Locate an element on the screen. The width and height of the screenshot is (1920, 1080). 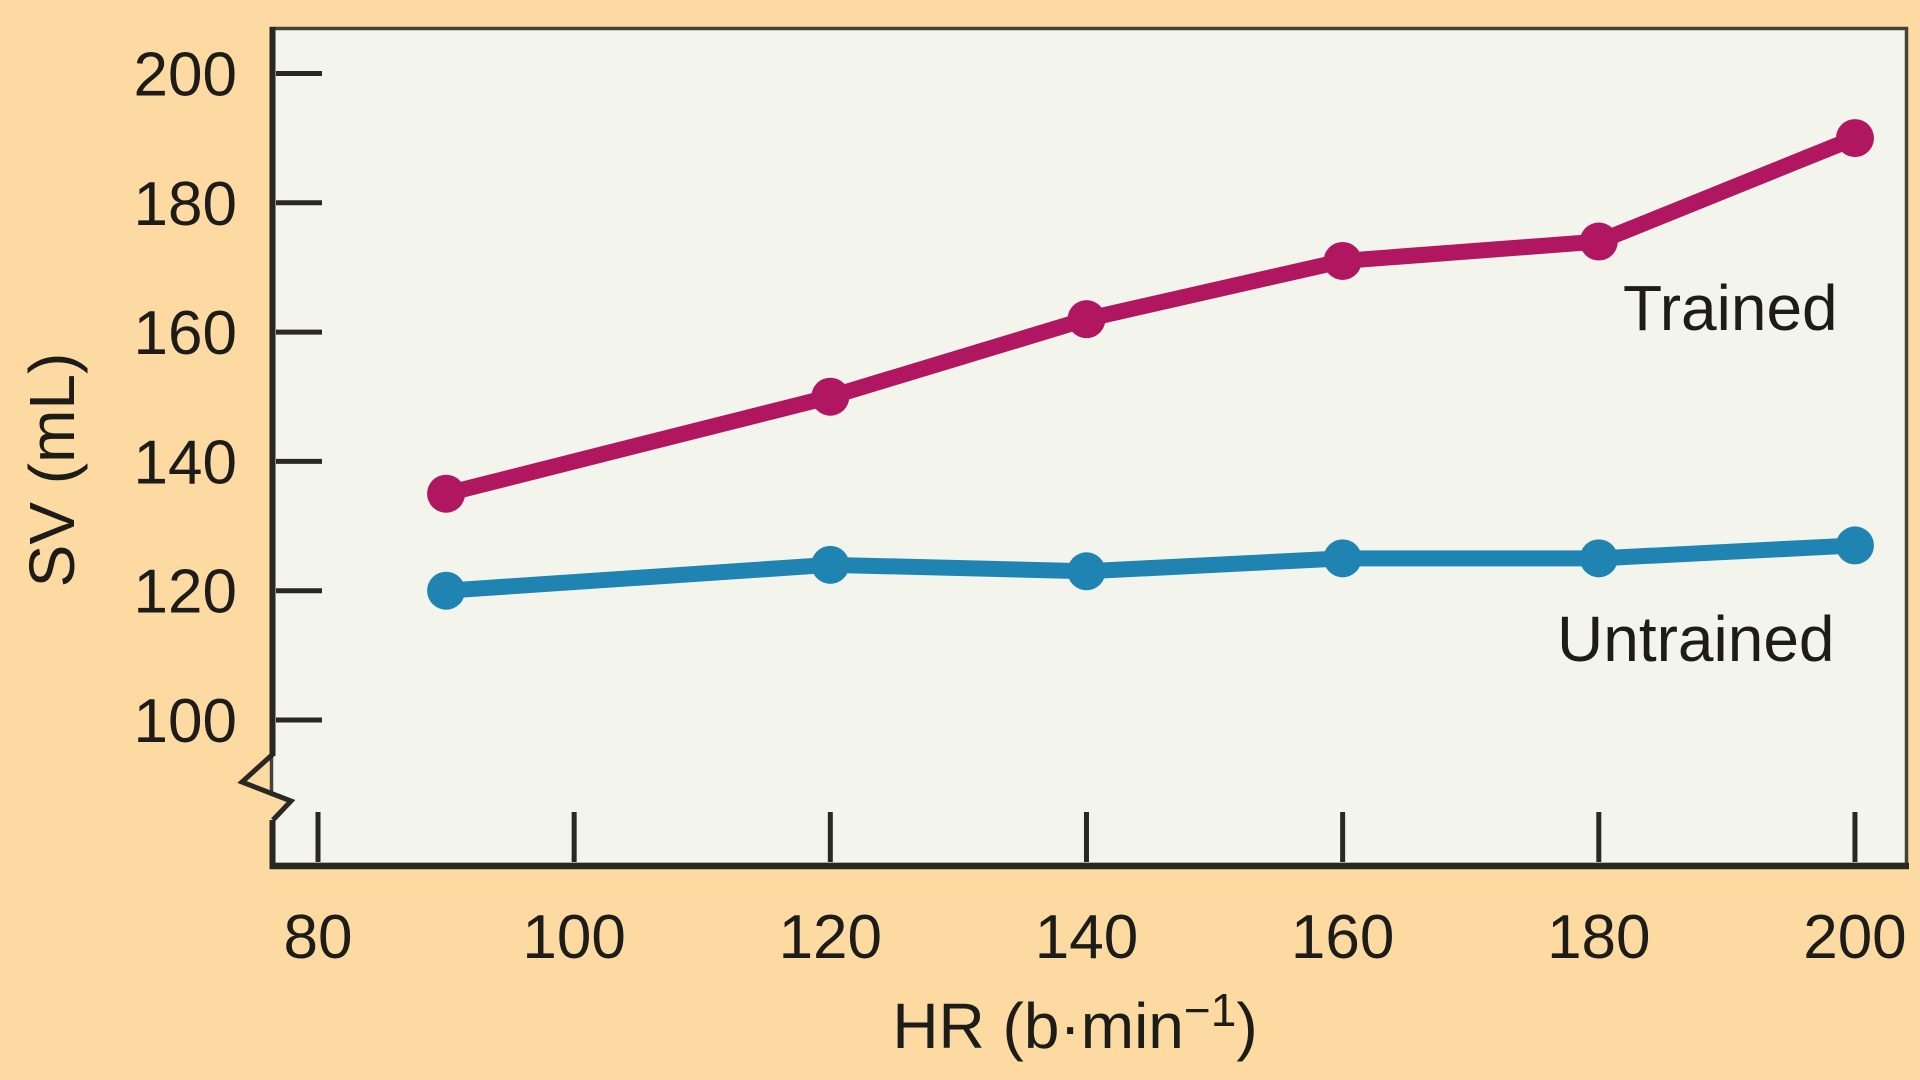
y-tick-label: 140 is located at coordinates (185, 462).